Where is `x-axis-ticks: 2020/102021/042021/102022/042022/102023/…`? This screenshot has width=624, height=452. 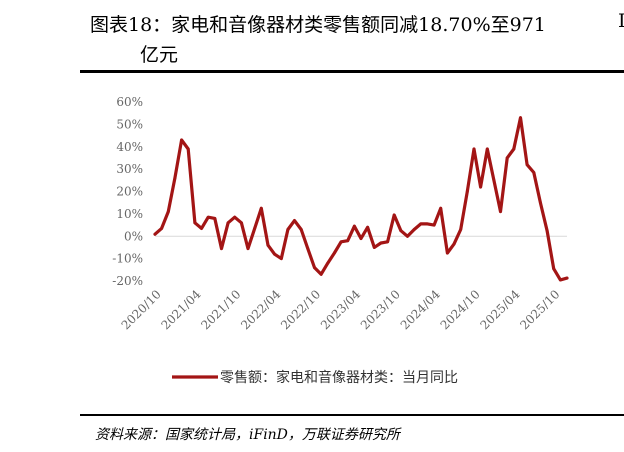 x-axis-ticks: 2020/102021/042021/102022/042022/102023/… is located at coordinates (341, 309).